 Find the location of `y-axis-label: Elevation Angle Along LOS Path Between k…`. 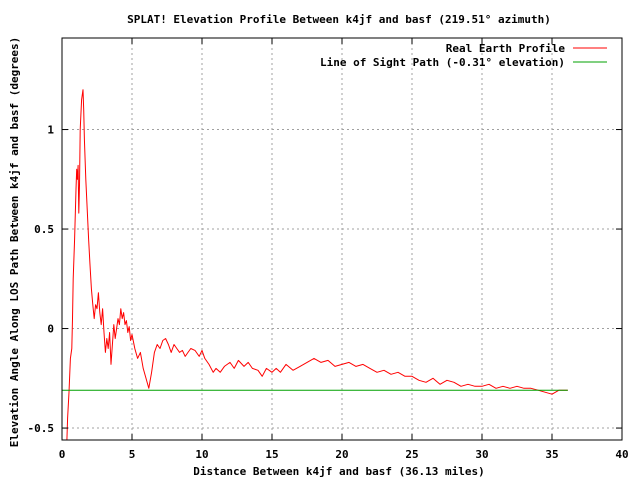

y-axis-label: Elevation Angle Along LOS Path Between k… is located at coordinates (14, 242).